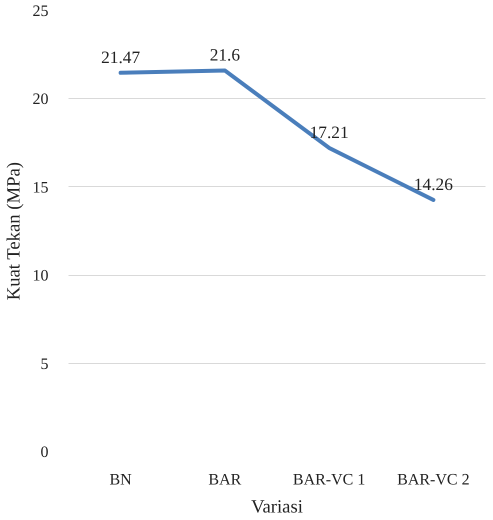  What do you see at coordinates (329, 480) in the screenshot?
I see `x-tick-label: BAR-VC 1` at bounding box center [329, 480].